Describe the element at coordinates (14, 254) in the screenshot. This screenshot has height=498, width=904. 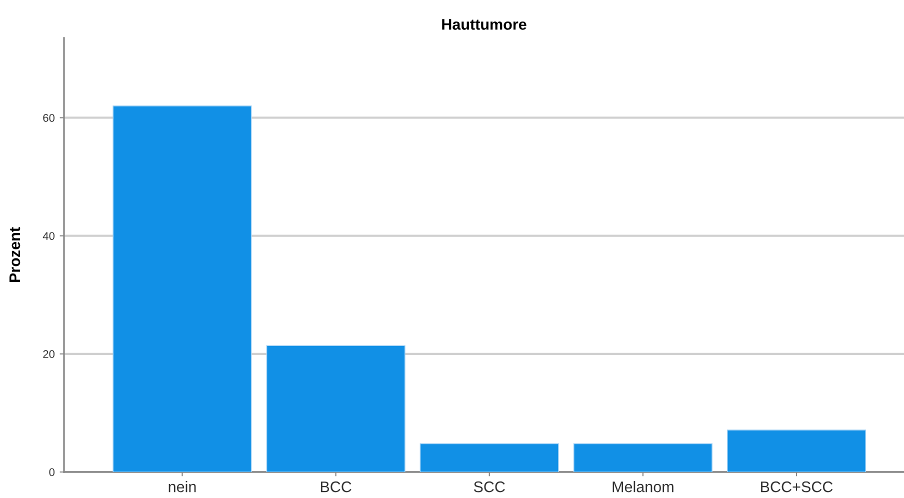
I see `y-axis-title: Prozent` at that location.